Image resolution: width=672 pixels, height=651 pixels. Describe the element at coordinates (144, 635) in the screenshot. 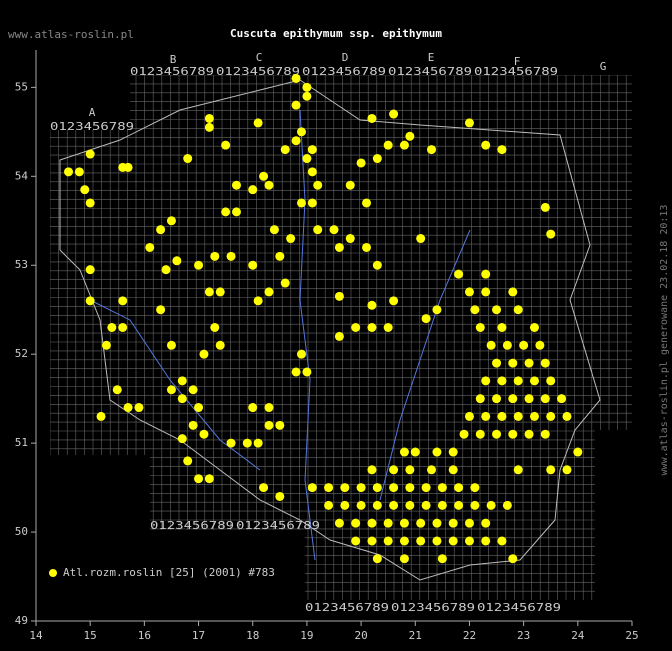

I see `x-tick-label: 16` at that location.